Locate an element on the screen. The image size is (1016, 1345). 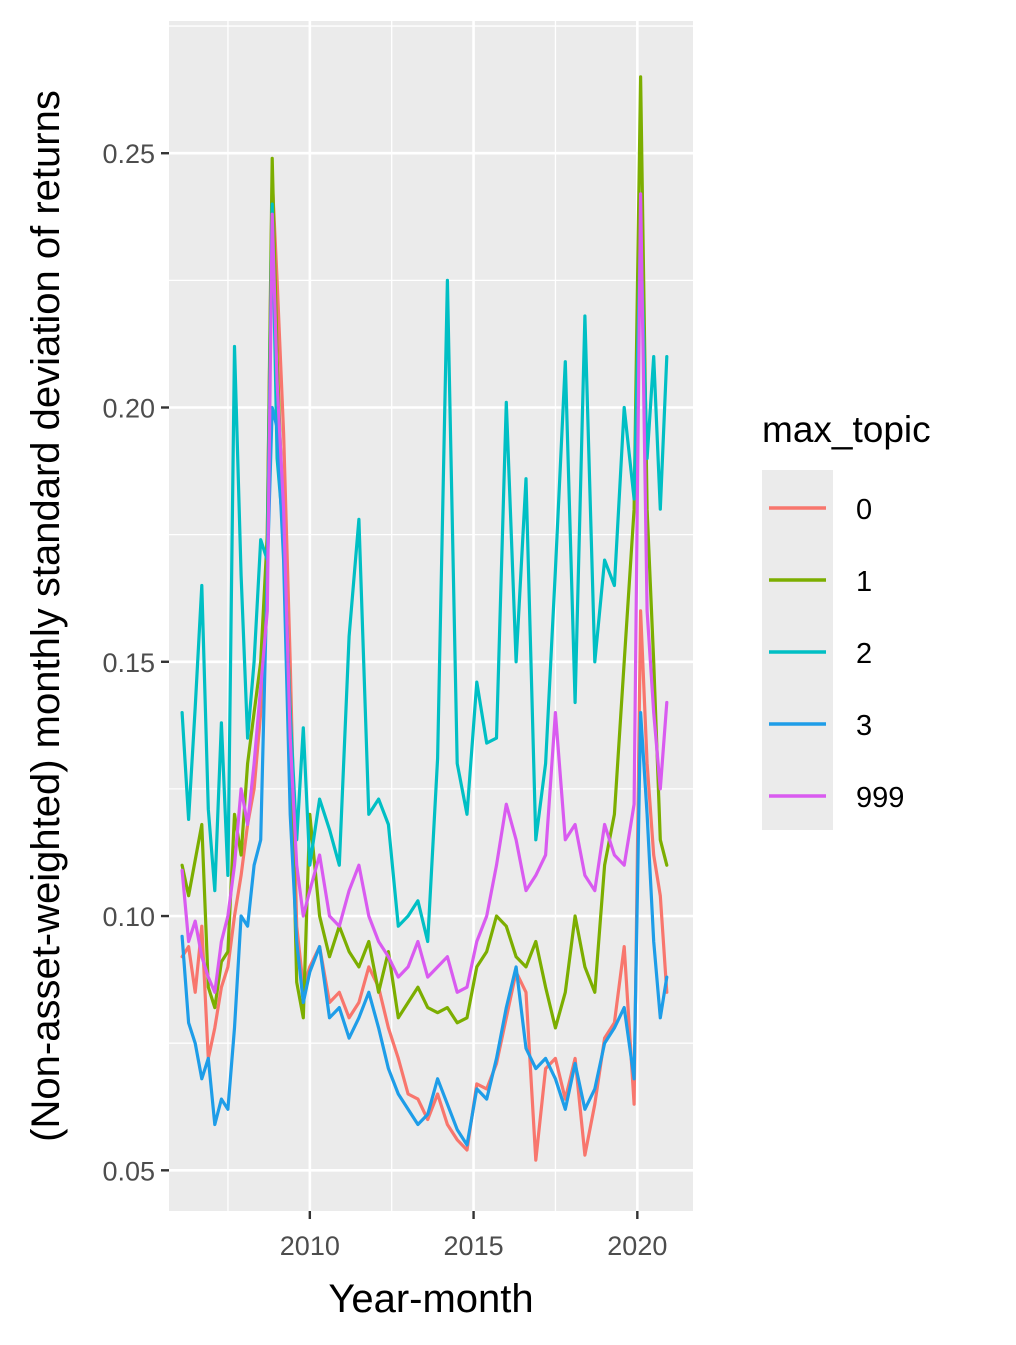
y-tick-label: 0.20 is located at coordinates (128, 408).